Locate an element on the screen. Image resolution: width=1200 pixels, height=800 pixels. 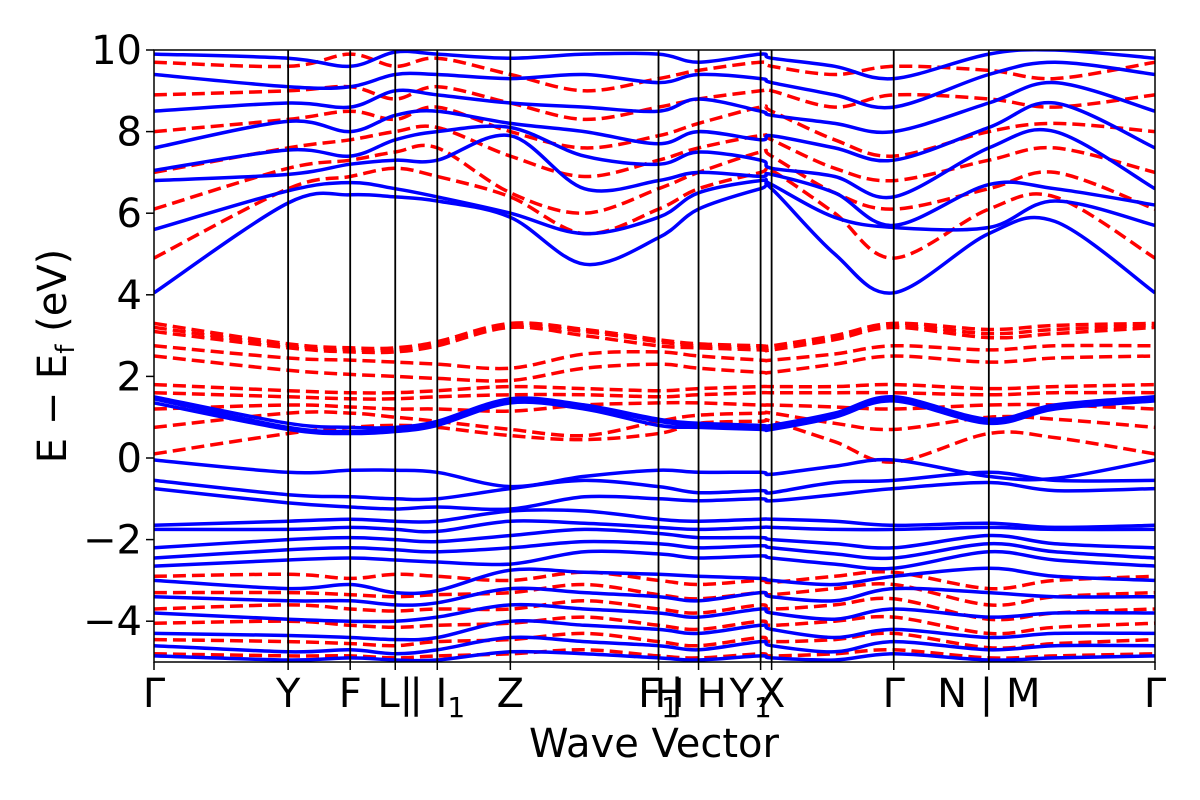
y-tick-label: 10 is located at coordinates (116, 51).